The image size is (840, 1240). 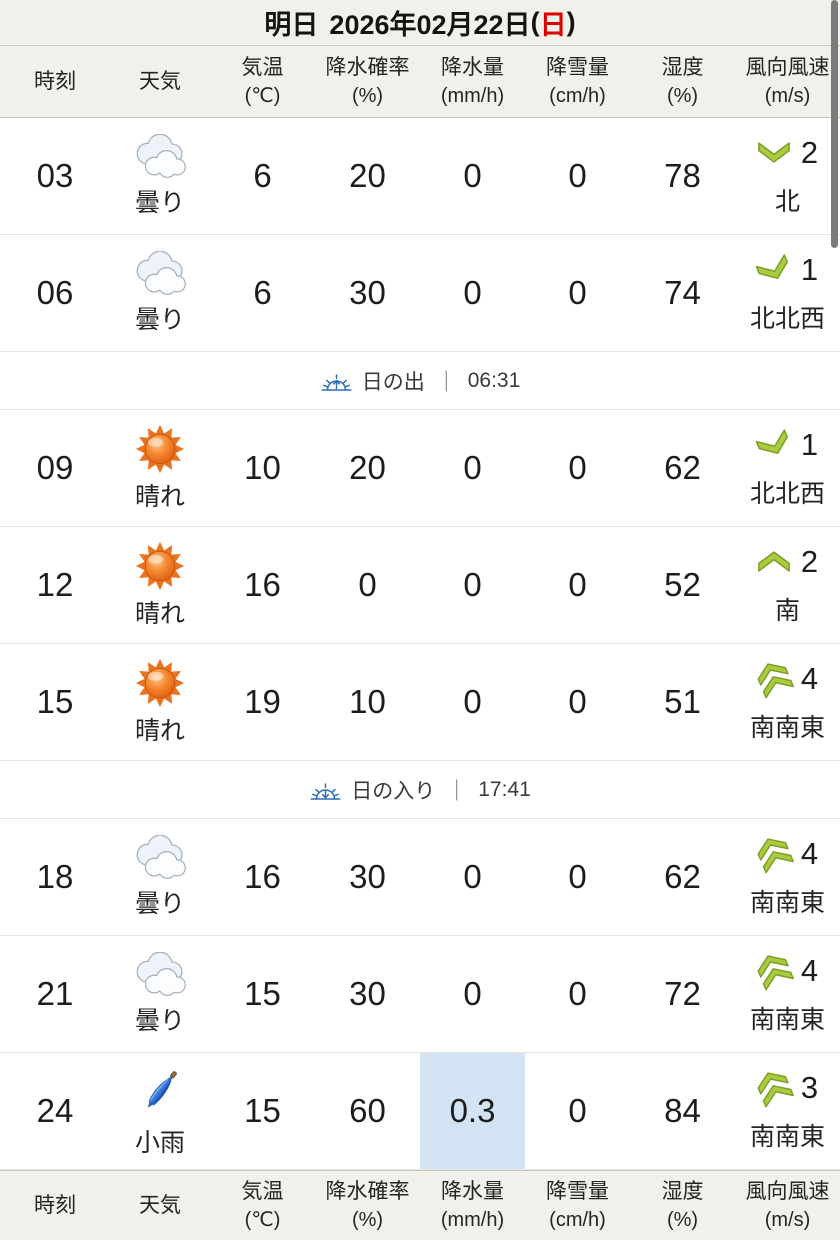 I want to click on time-cell: 21, so click(x=55, y=994).